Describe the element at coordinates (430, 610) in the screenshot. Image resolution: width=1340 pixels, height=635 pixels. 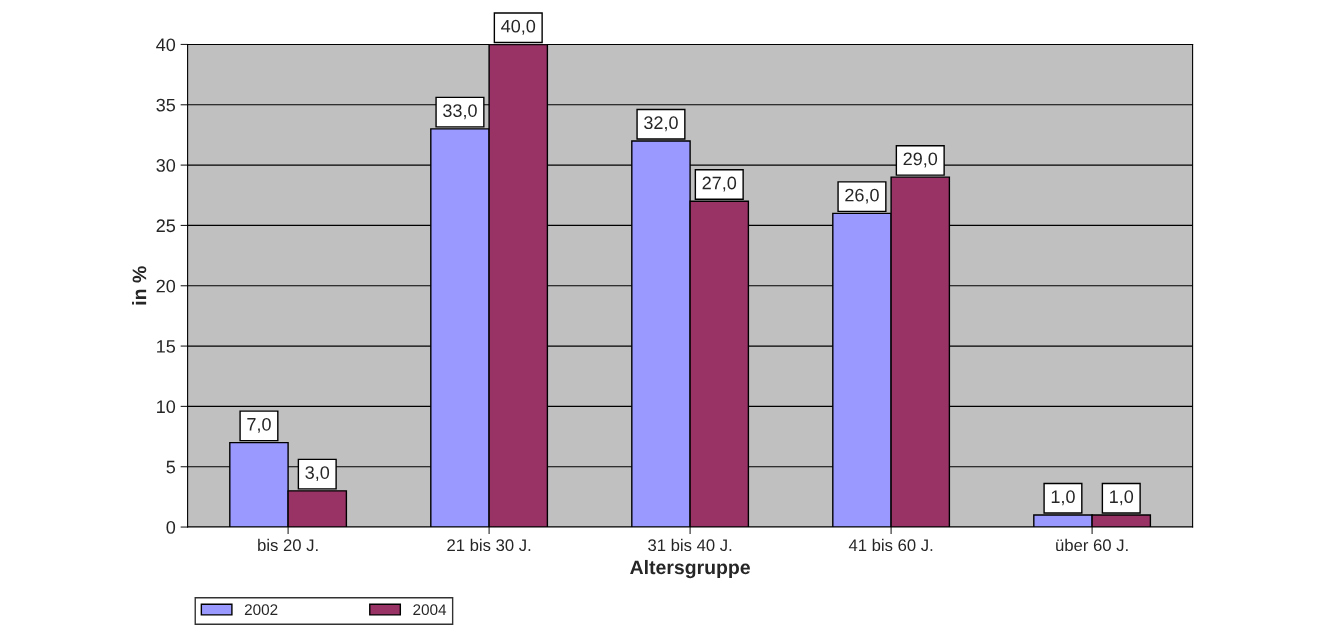
I see `legend-label: 2004` at that location.